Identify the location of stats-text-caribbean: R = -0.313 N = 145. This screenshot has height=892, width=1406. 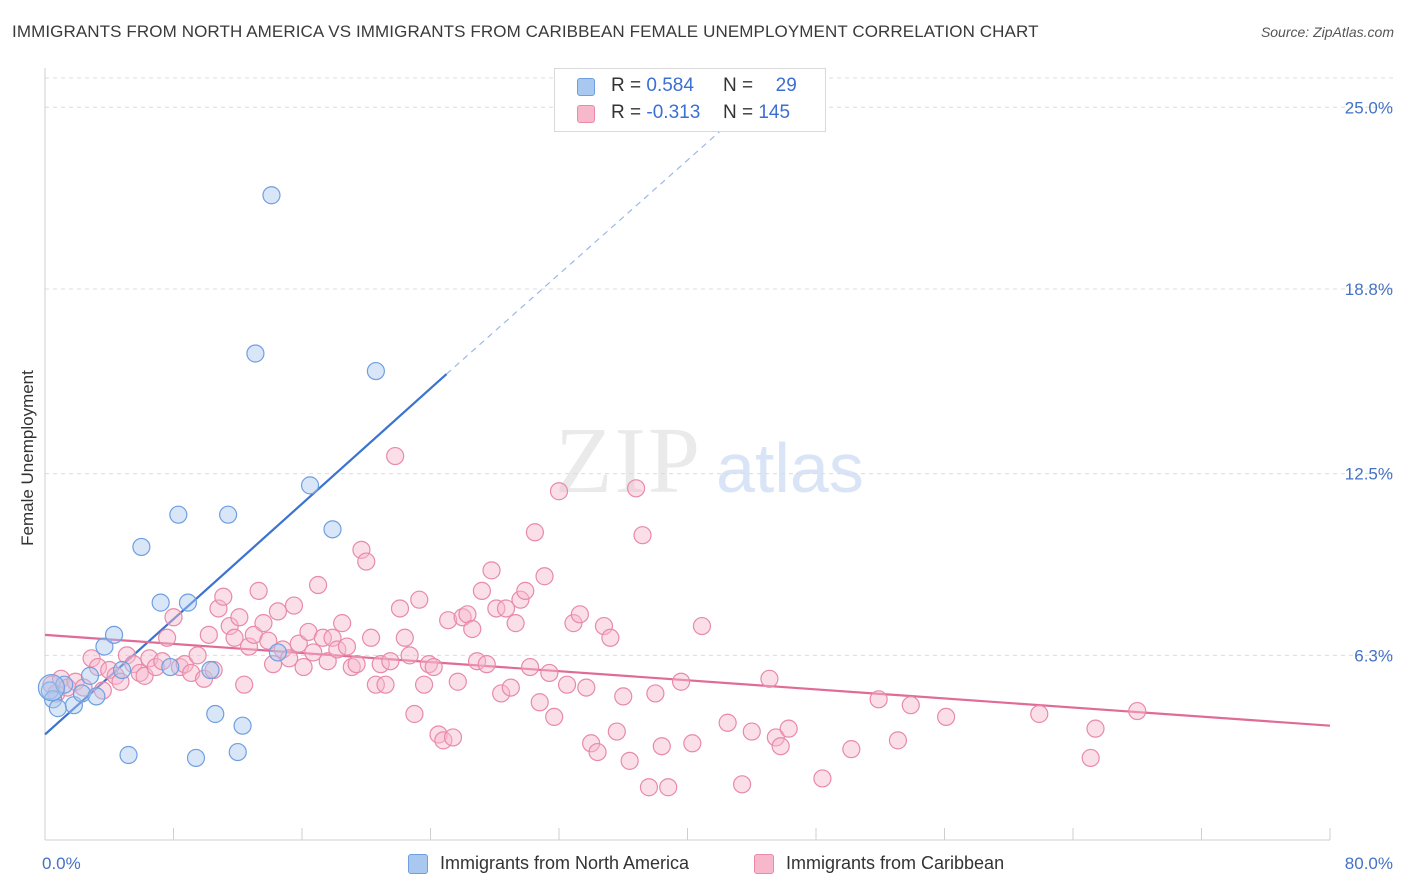
(700, 113).